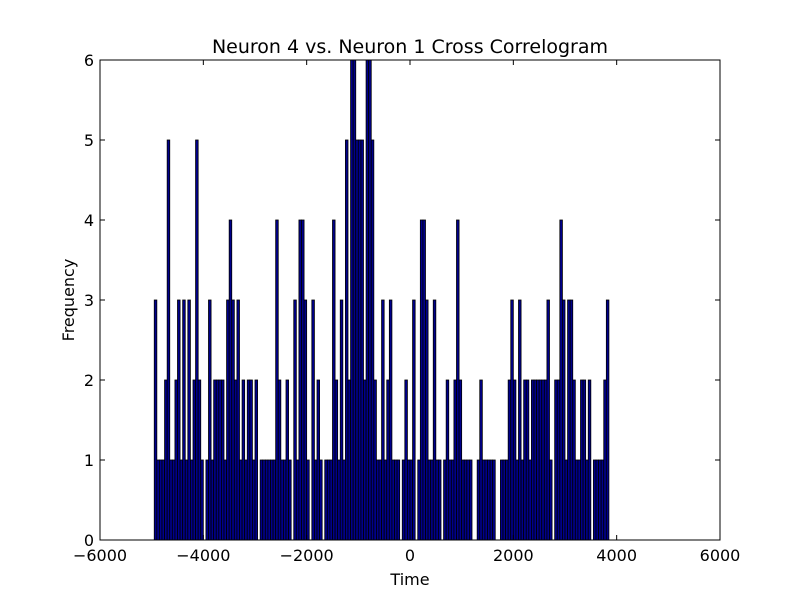  What do you see at coordinates (616, 555) in the screenshot?
I see `x-tick-label: 4000` at bounding box center [616, 555].